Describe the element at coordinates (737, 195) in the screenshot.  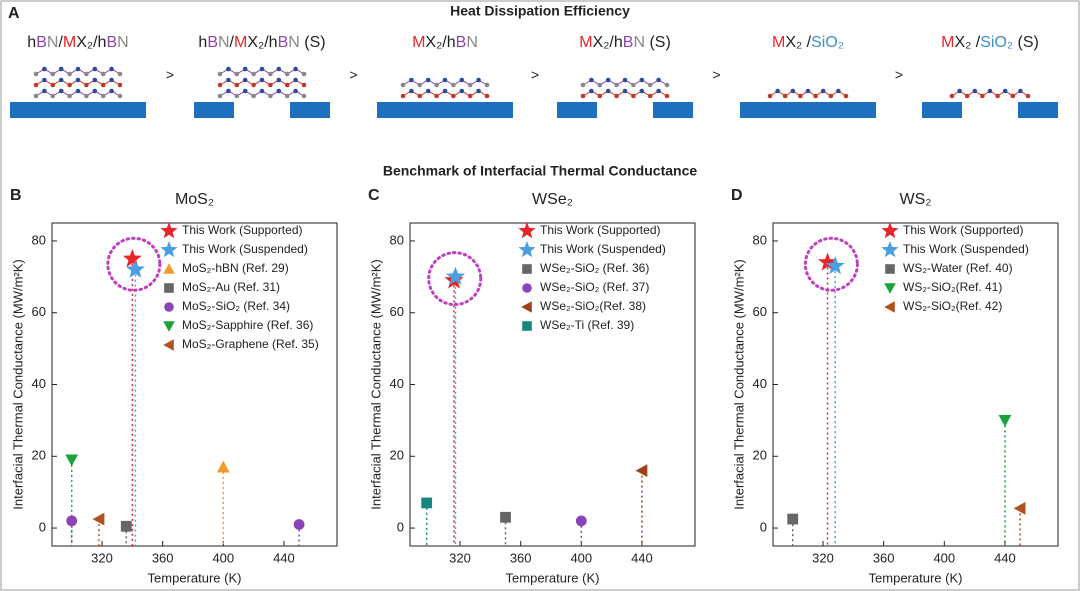
I see `panel-letter: D` at that location.